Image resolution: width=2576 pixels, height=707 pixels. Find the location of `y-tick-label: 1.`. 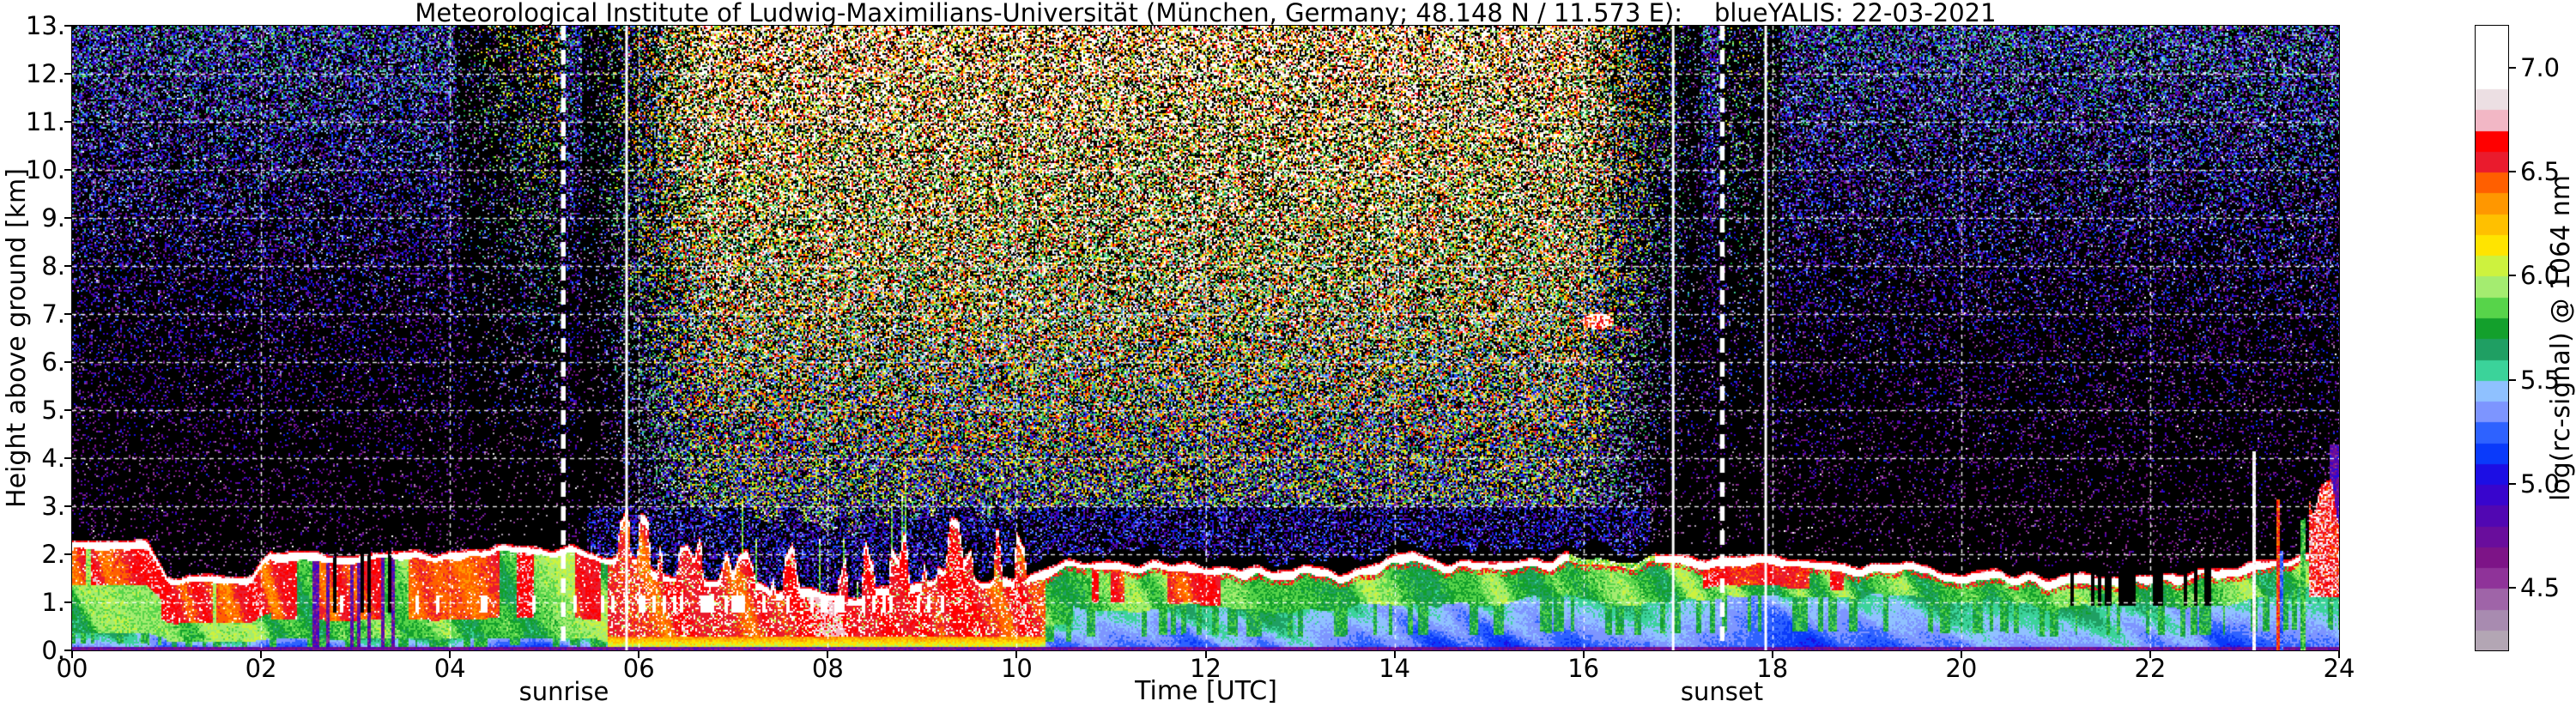

y-tick-label: 1. is located at coordinates (53, 602).